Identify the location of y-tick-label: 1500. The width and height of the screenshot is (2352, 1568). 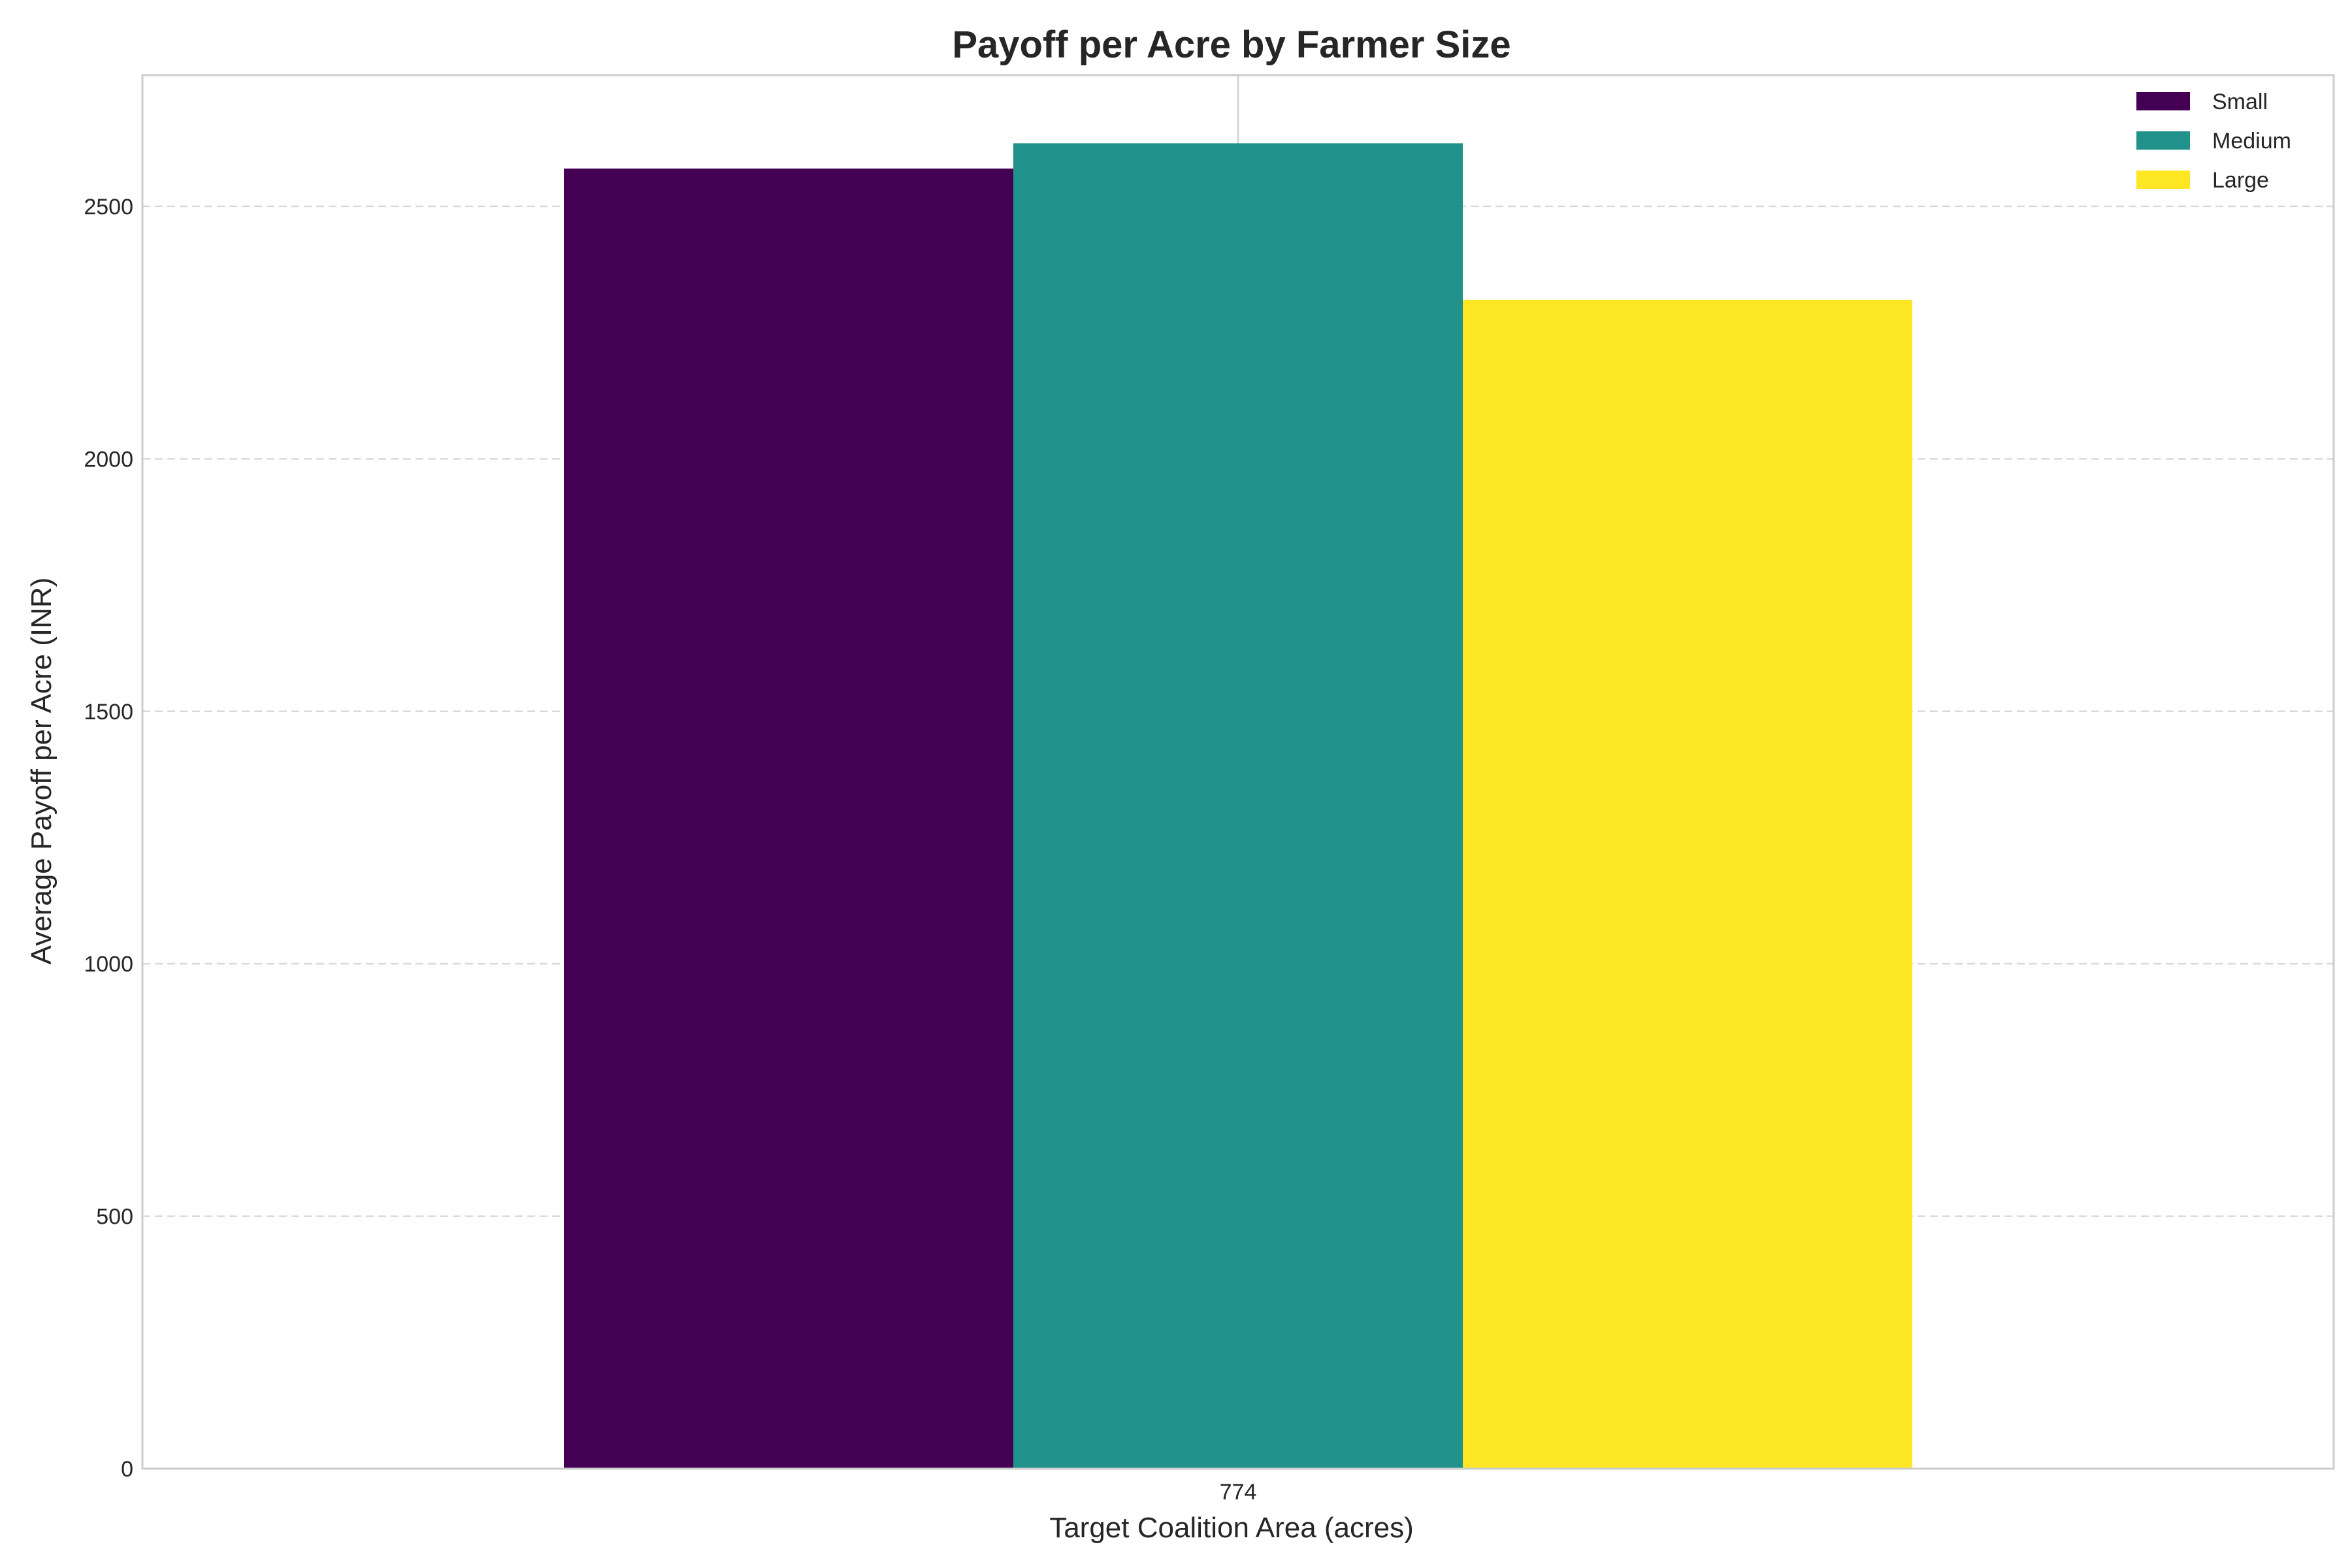
(108, 712).